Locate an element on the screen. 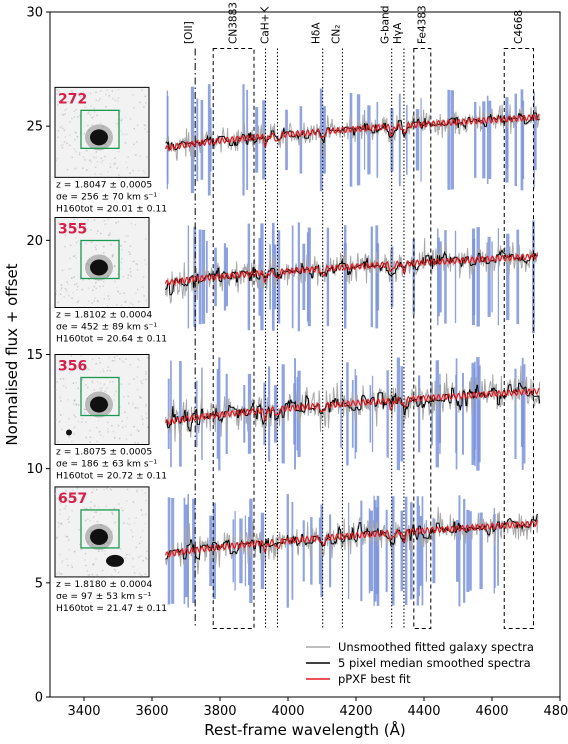 The height and width of the screenshot is (744, 568). feature-line-label: CN₂ is located at coordinates (336, 34).